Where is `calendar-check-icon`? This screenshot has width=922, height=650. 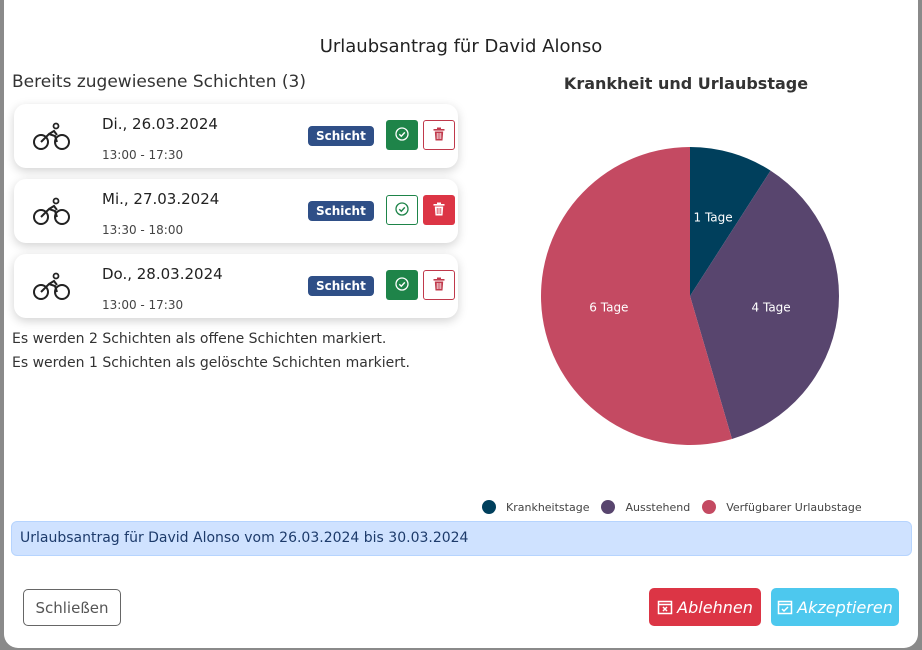 calendar-check-icon is located at coordinates (785, 607).